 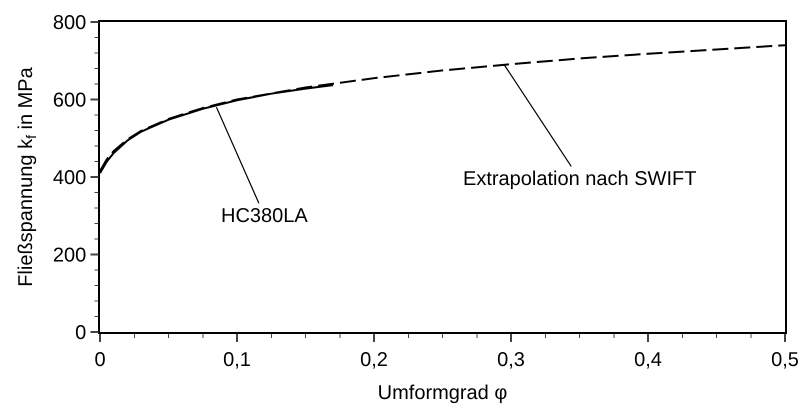 What do you see at coordinates (785, 359) in the screenshot?
I see `x-tick-label: 0,5` at bounding box center [785, 359].